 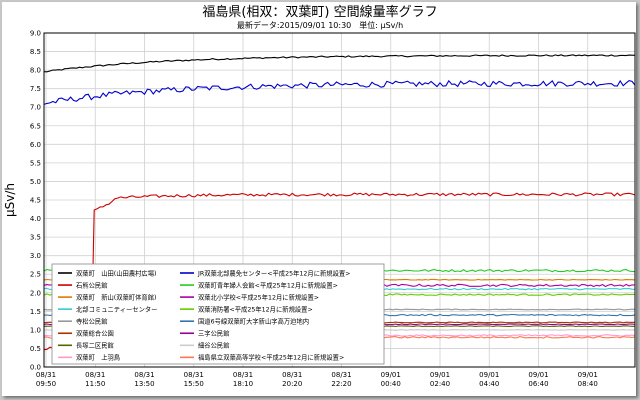 I want to click on y-tick-label: 7.0, so click(x=35, y=108).